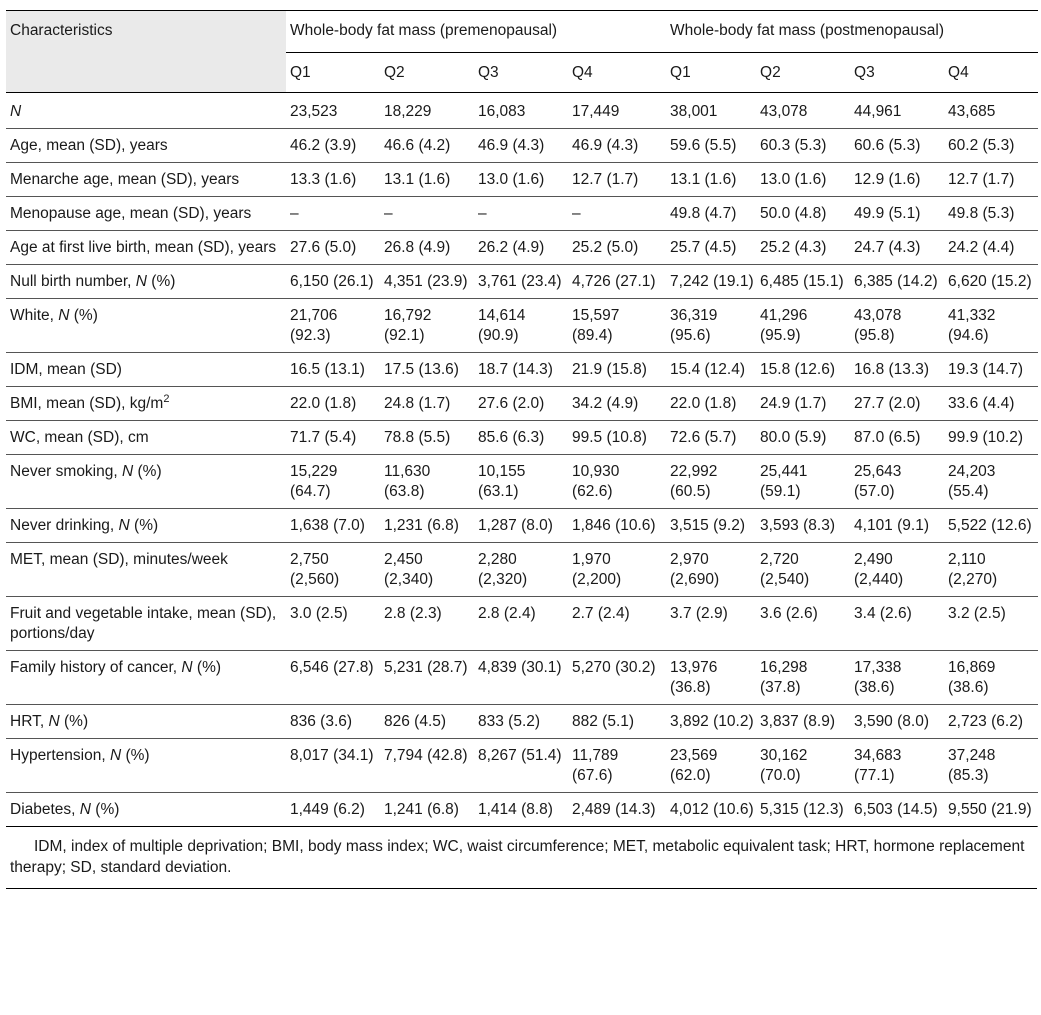 The image size is (1041, 1015). What do you see at coordinates (803, 247) in the screenshot?
I see `table-cell: 25.2 (4.3)` at bounding box center [803, 247].